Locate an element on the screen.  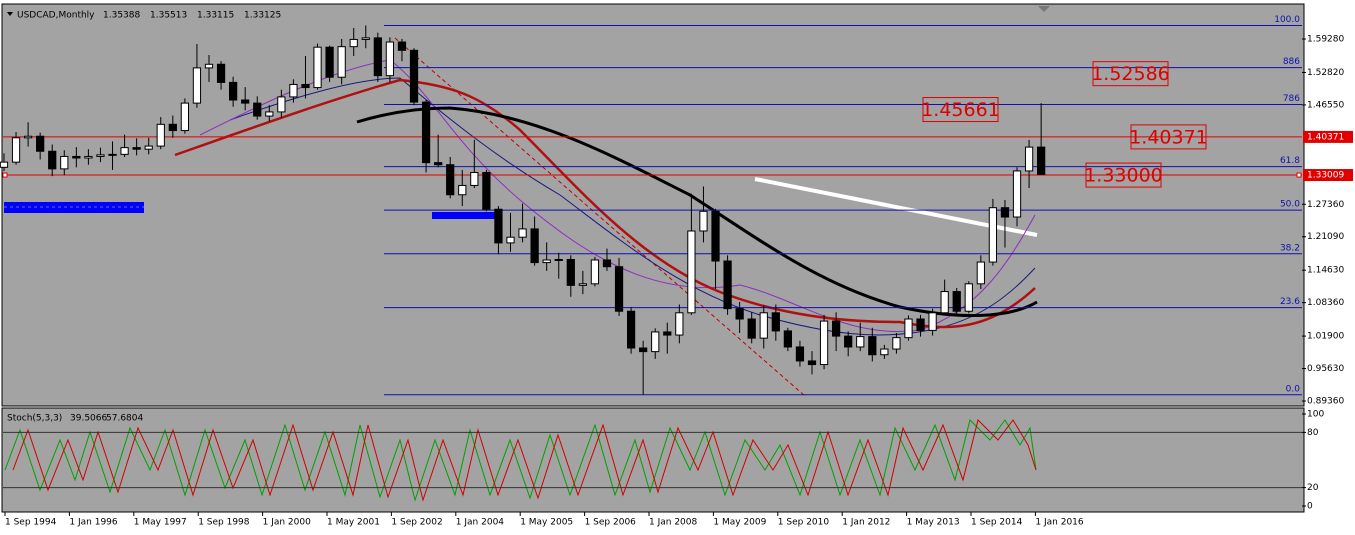
fib-label: 0.0 is located at coordinates (1293, 389).